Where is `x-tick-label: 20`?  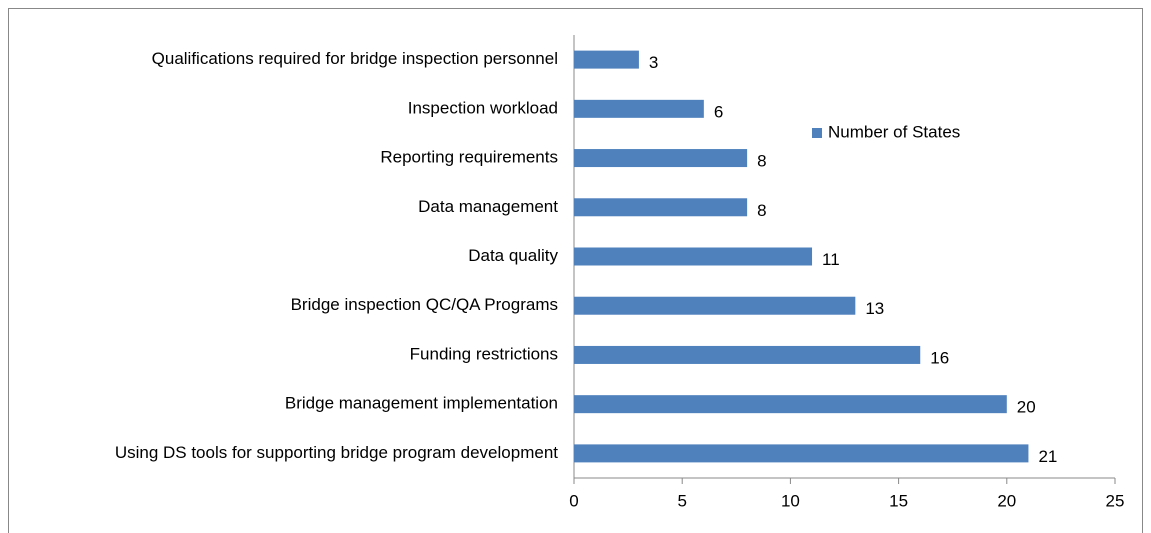 x-tick-label: 20 is located at coordinates (1006, 500).